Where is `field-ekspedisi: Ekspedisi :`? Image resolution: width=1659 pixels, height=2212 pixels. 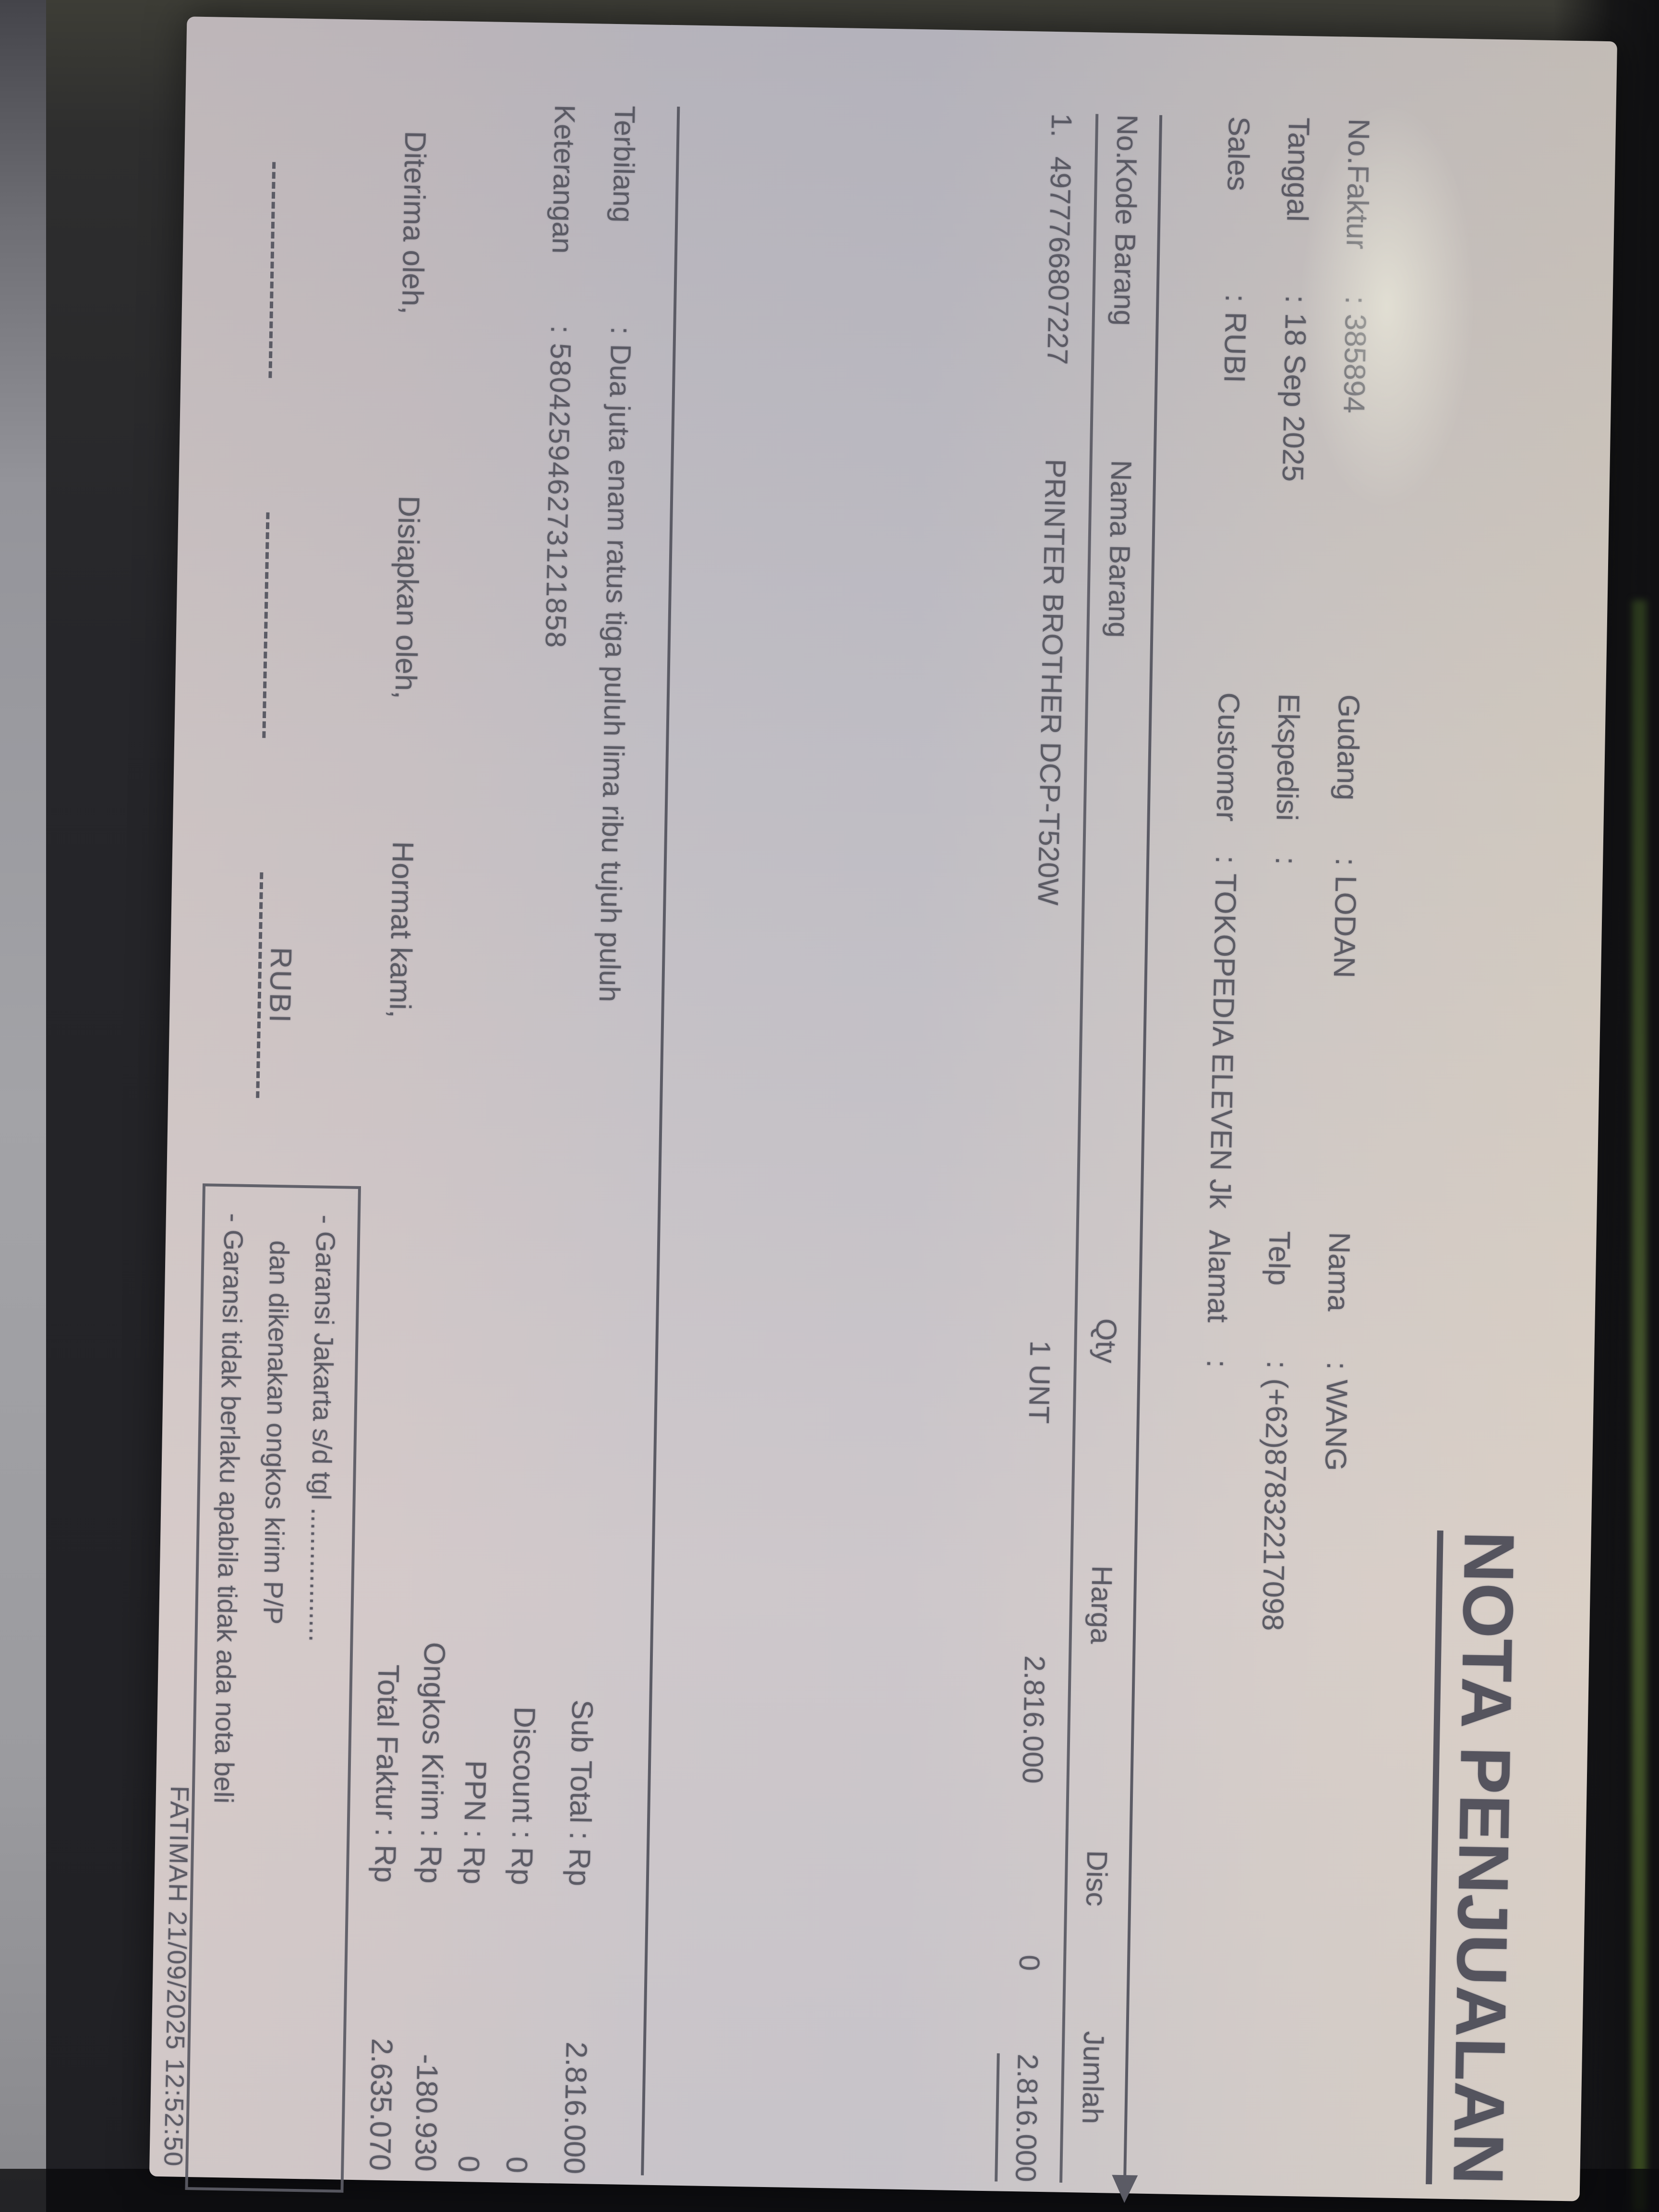
field-ekspedisi: Ekspedisi : is located at coordinates (1287, 784).